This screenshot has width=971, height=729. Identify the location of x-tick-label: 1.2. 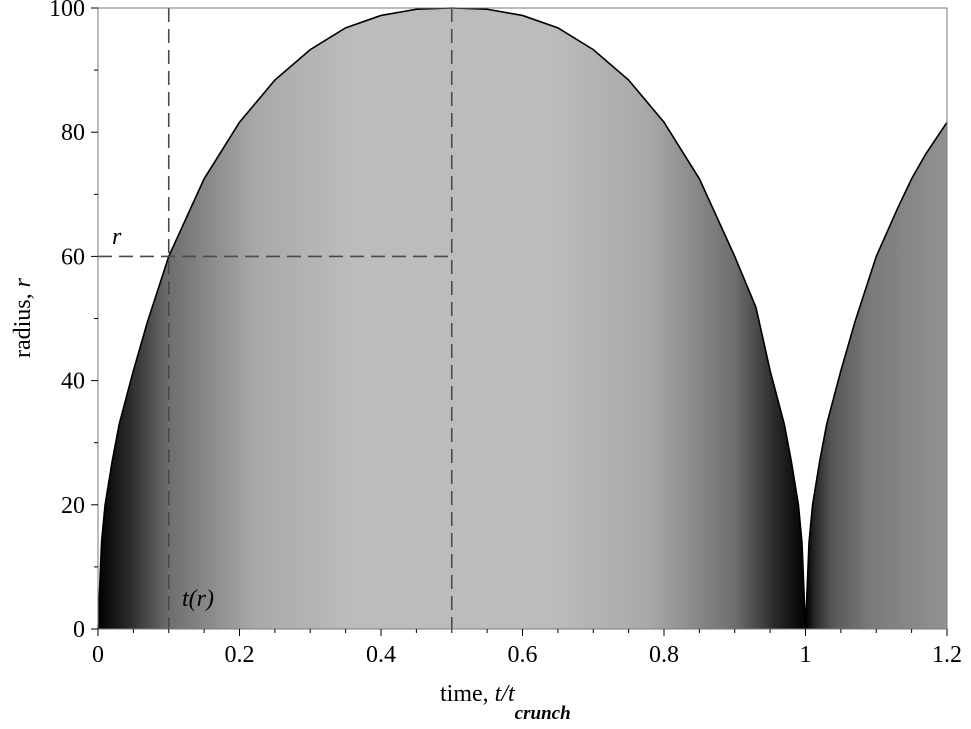
(947, 655).